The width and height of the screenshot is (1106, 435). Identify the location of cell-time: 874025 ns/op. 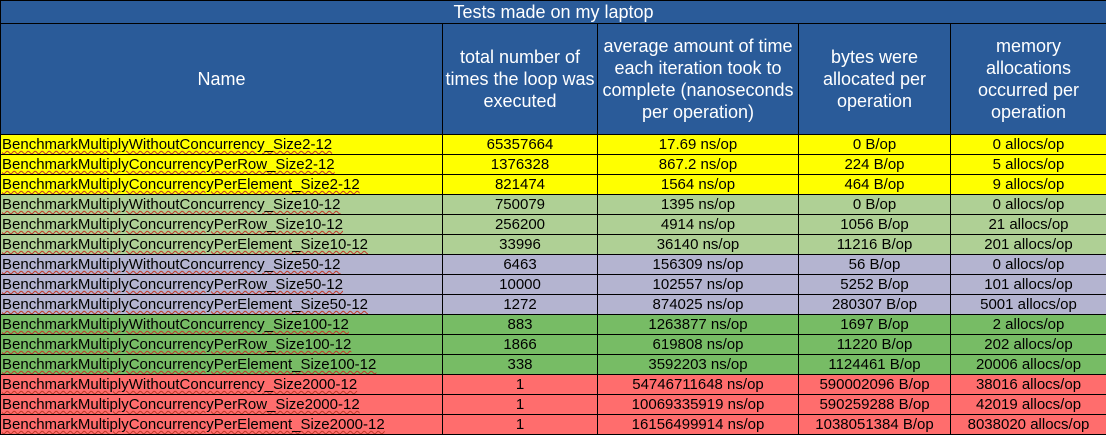
(698, 305).